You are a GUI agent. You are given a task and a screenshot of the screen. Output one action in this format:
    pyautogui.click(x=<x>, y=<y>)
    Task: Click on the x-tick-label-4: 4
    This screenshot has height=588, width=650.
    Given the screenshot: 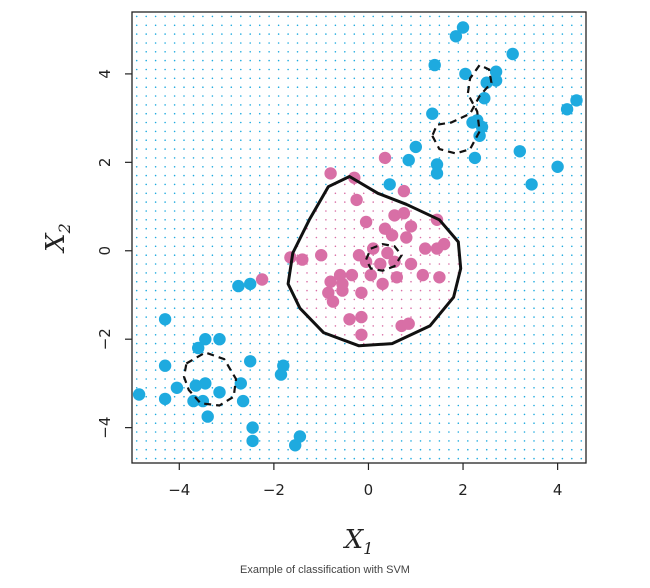 What is the action you would take?
    pyautogui.click(x=558, y=490)
    